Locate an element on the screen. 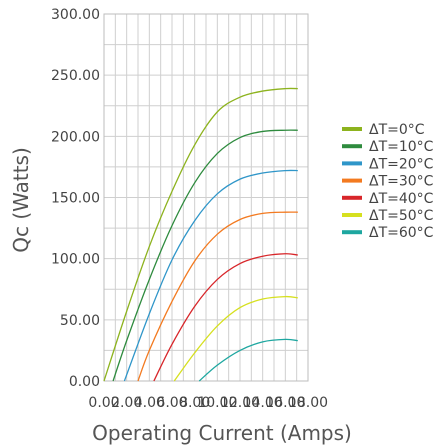 Image resolution: width=443 pixels, height=448 pixels. y-tick-label: 0.00 is located at coordinates (84, 382).